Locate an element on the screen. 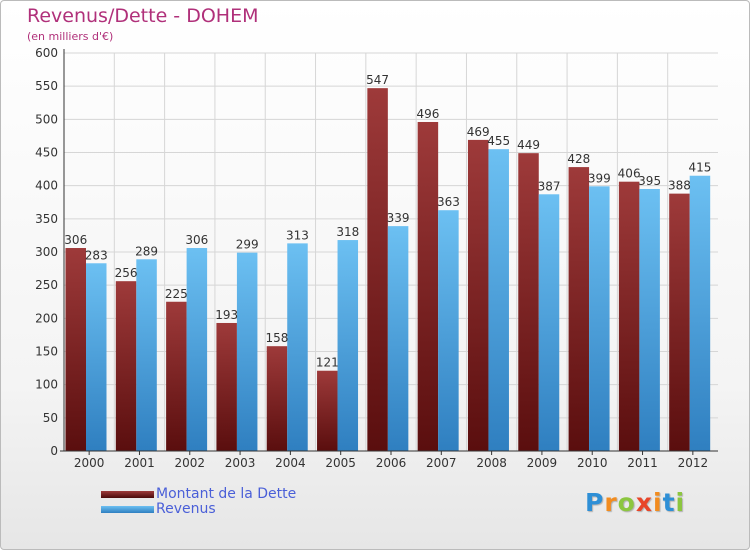 The height and width of the screenshot is (550, 750). data-label: 399 is located at coordinates (599, 178).